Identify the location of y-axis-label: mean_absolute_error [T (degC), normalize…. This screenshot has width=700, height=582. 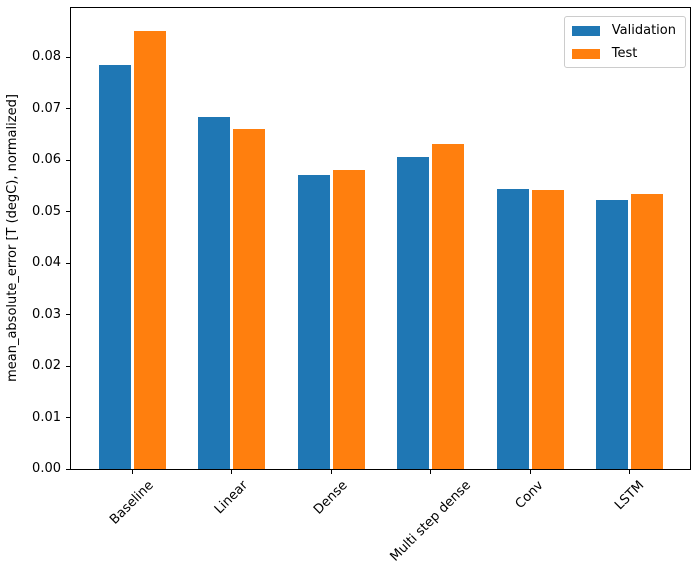
(12, 238).